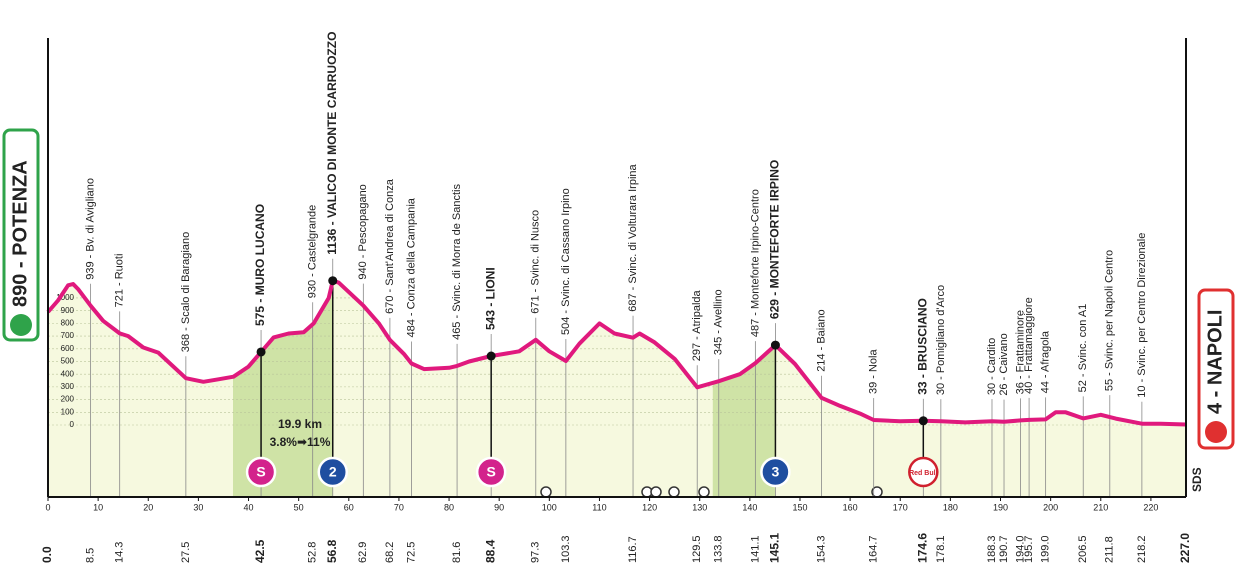 Image resolution: width=1237 pixels, height=567 pixels. Describe the element at coordinates (775, 548) in the screenshot. I see `km-label: 145.1` at that location.